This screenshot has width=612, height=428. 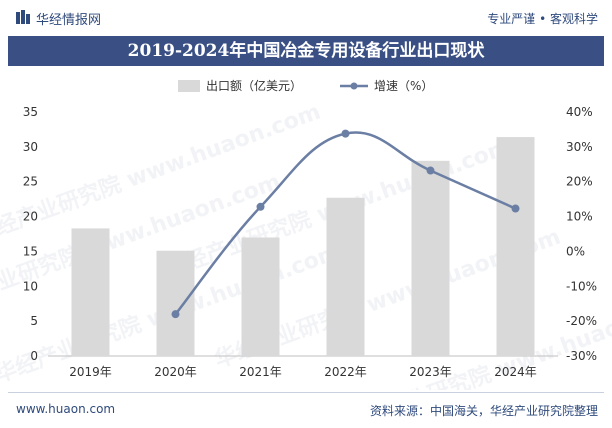 What do you see at coordinates (30, 217) in the screenshot?
I see `left-axis-tick-label: 20` at bounding box center [30, 217].